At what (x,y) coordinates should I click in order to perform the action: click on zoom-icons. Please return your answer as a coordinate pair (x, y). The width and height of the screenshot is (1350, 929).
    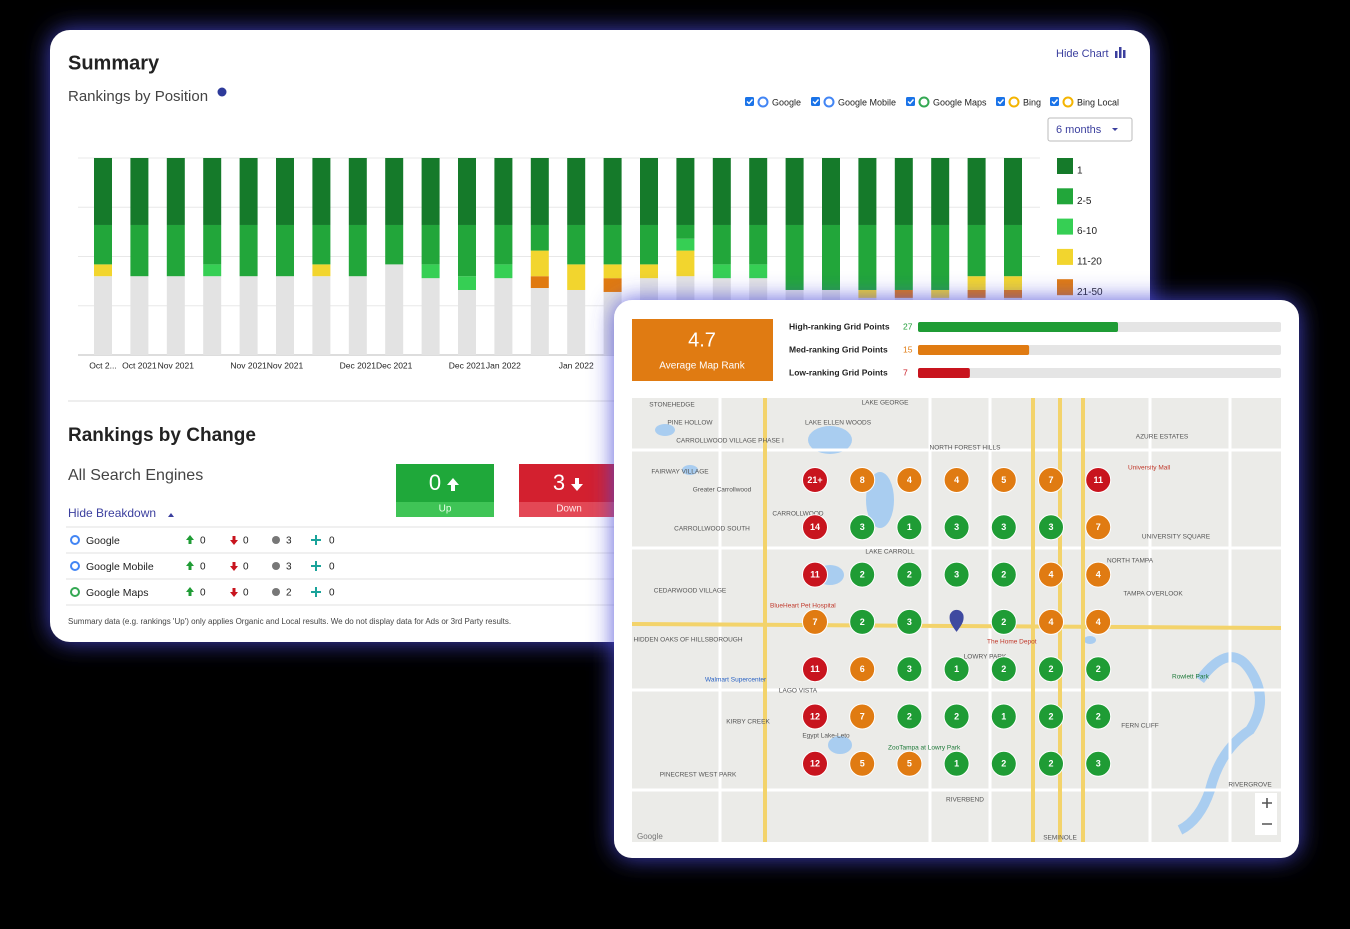
    Looking at the image, I should click on (1267, 811).